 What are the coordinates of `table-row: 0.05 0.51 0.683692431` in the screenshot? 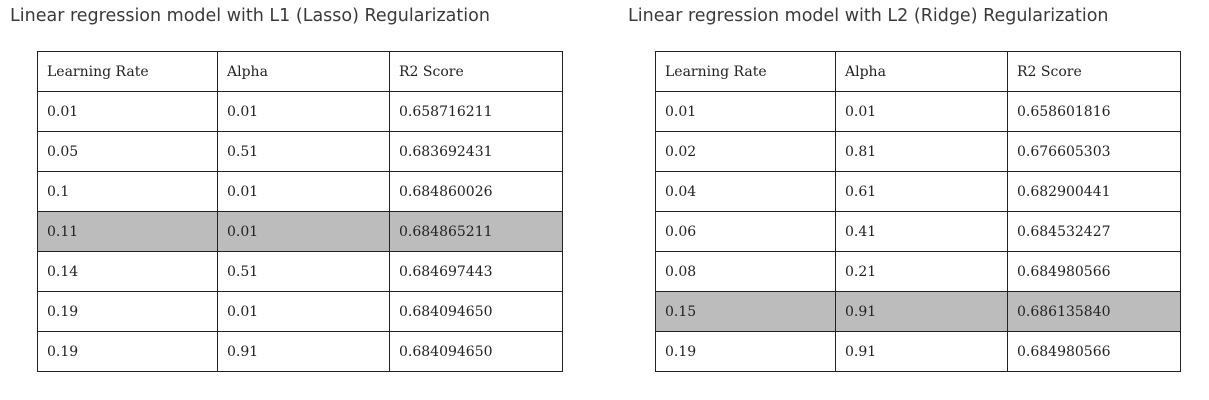 It's located at (300, 151).